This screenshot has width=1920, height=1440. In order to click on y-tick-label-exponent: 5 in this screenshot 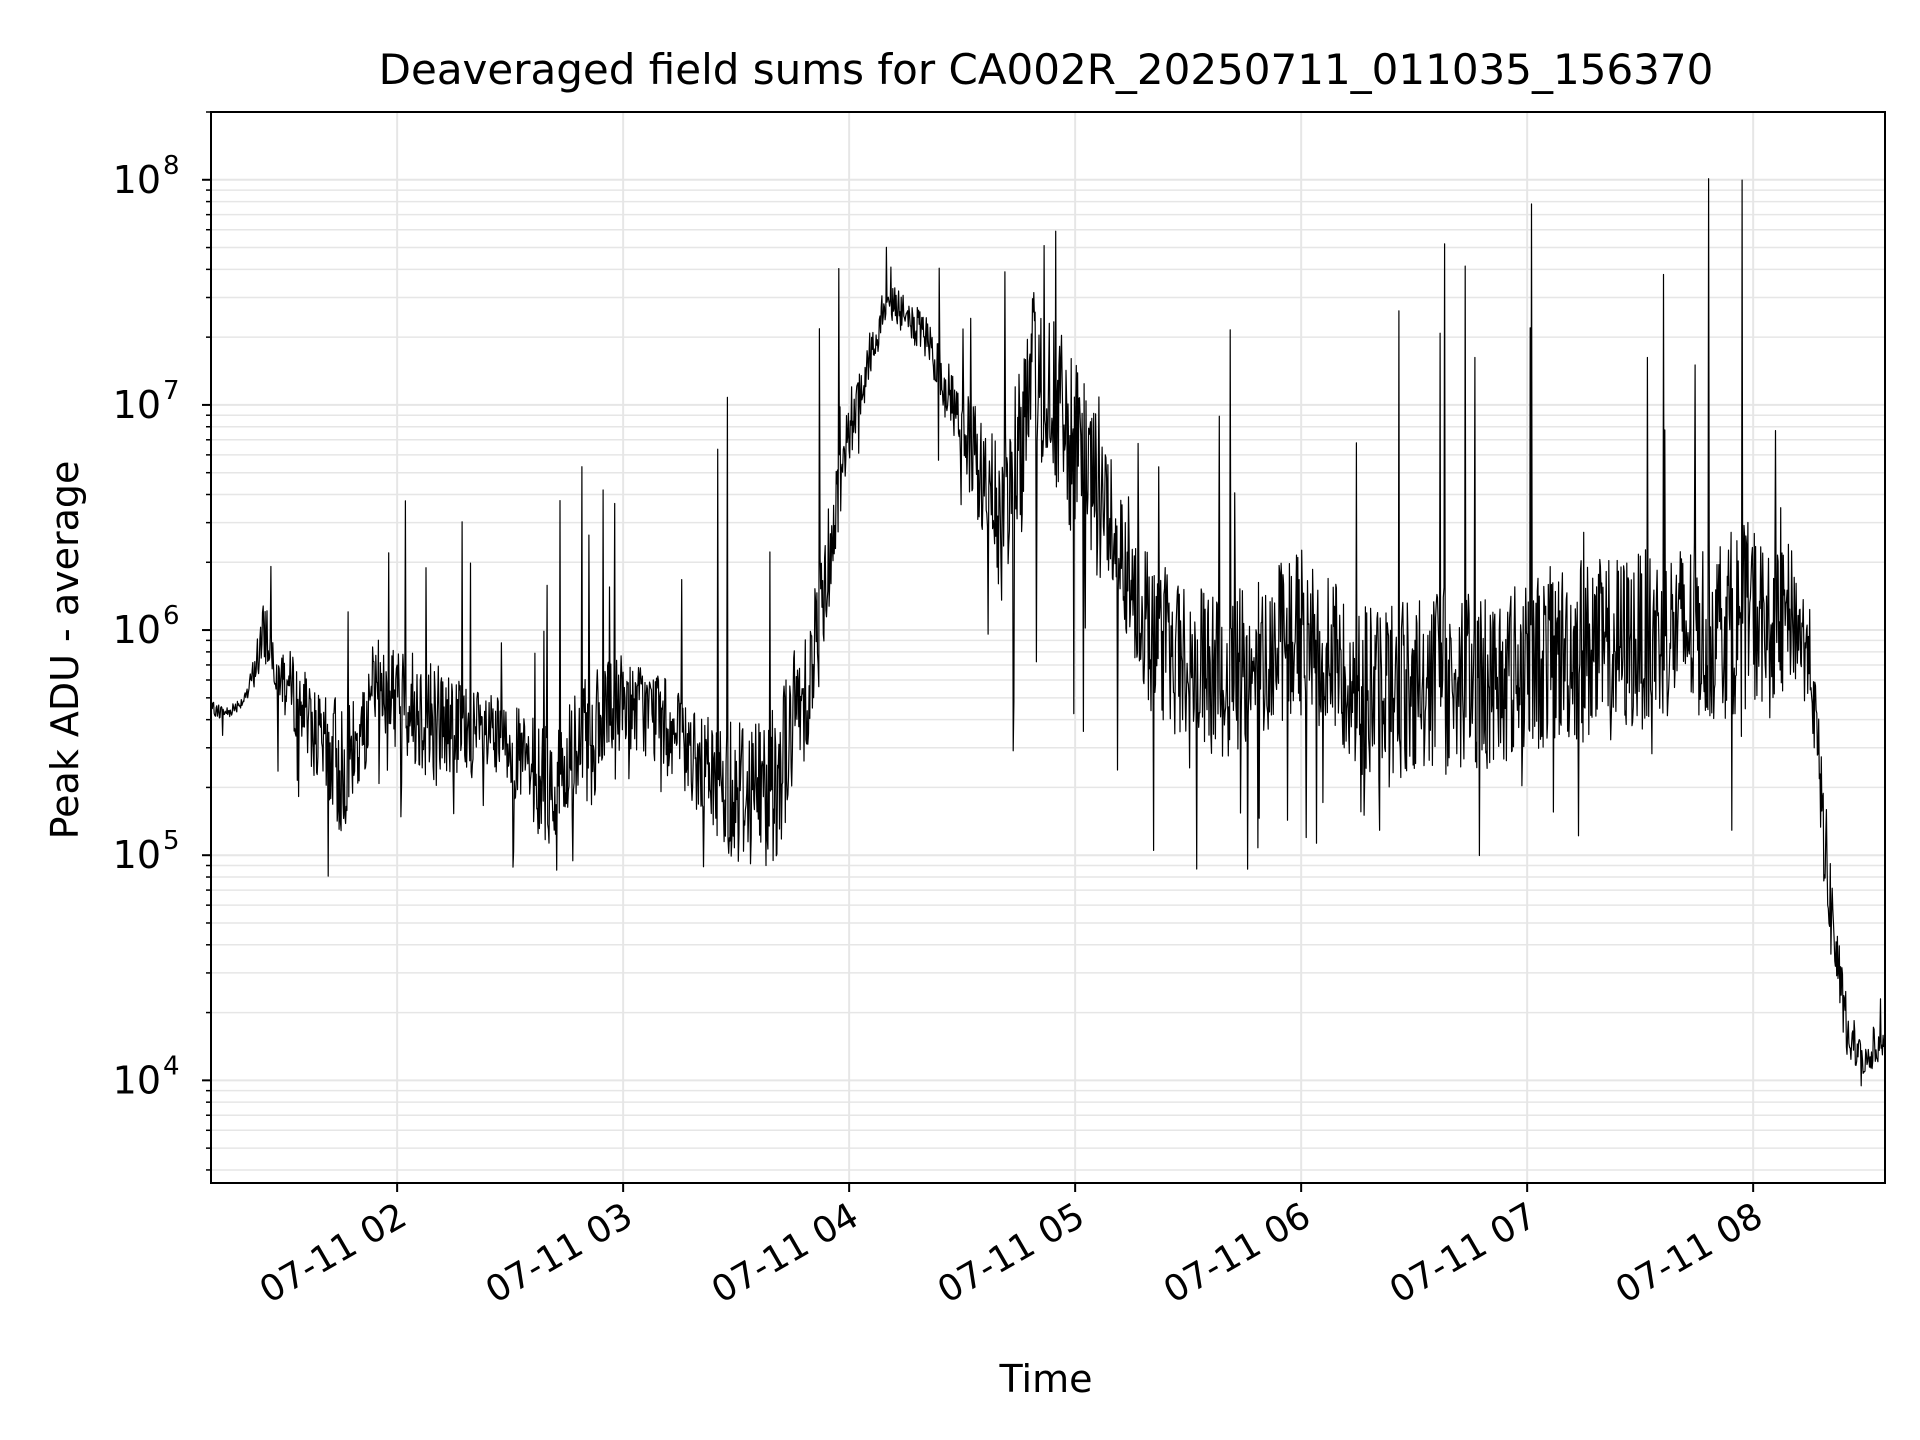, I will do `click(171, 841)`.